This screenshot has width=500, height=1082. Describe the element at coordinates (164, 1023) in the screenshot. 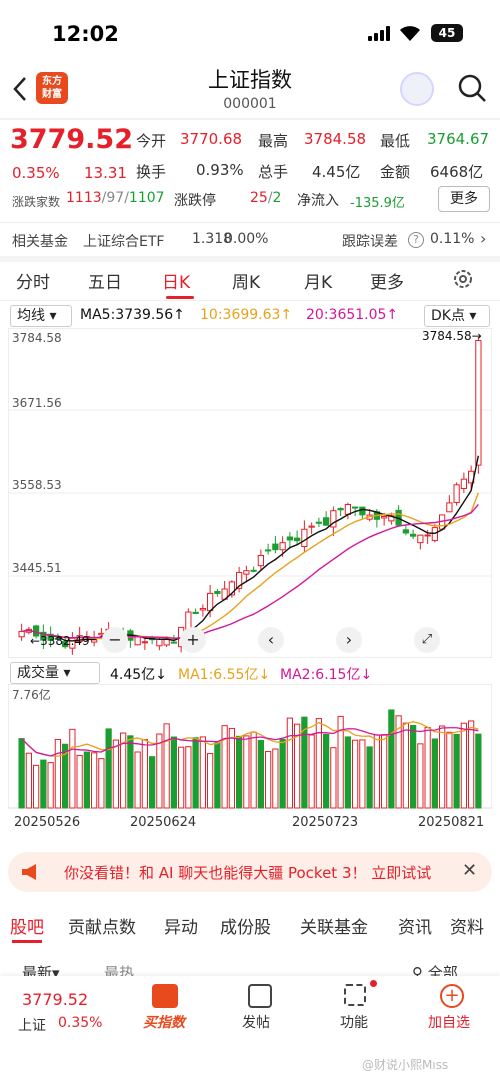

I see `buy-index-button: 买指数` at that location.